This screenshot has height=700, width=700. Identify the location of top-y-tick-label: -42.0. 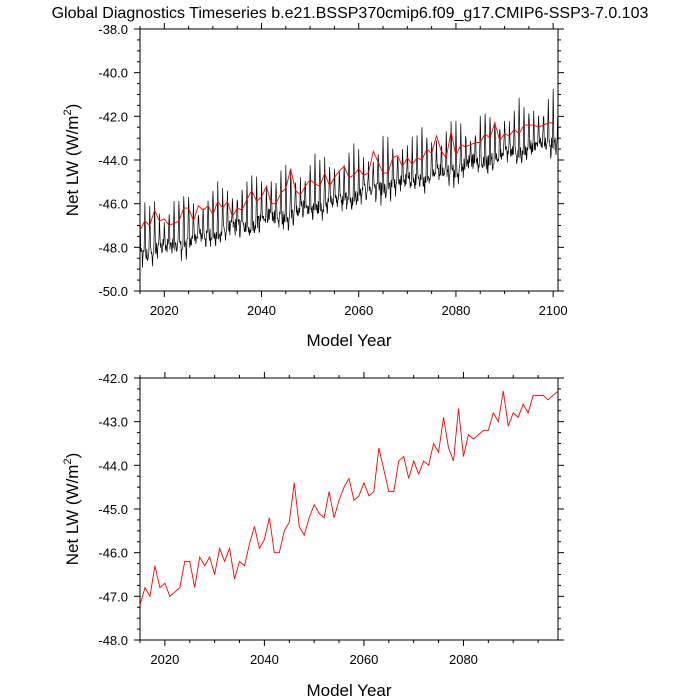
(113, 116).